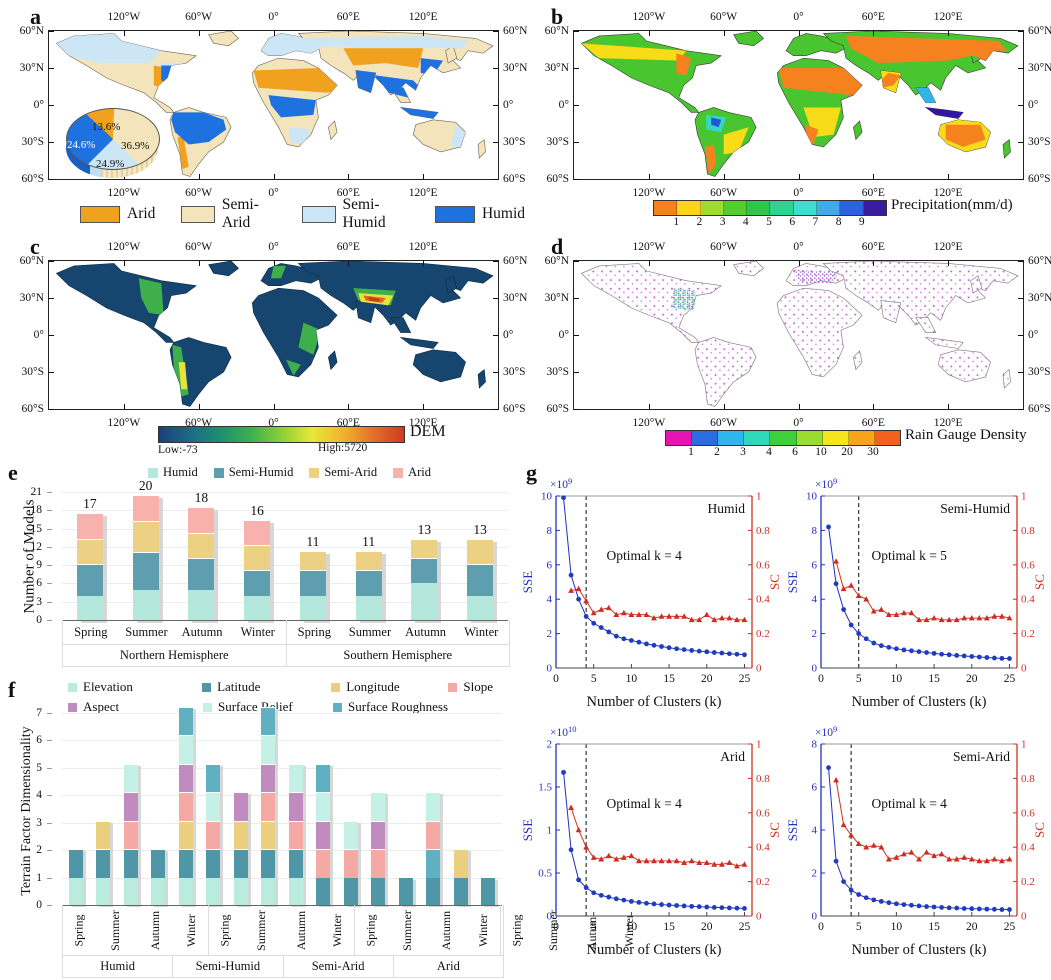 The height and width of the screenshot is (980, 1051). What do you see at coordinates (826, 483) in the screenshot?
I see `axis-scale-label: ×10⁹` at bounding box center [826, 483].